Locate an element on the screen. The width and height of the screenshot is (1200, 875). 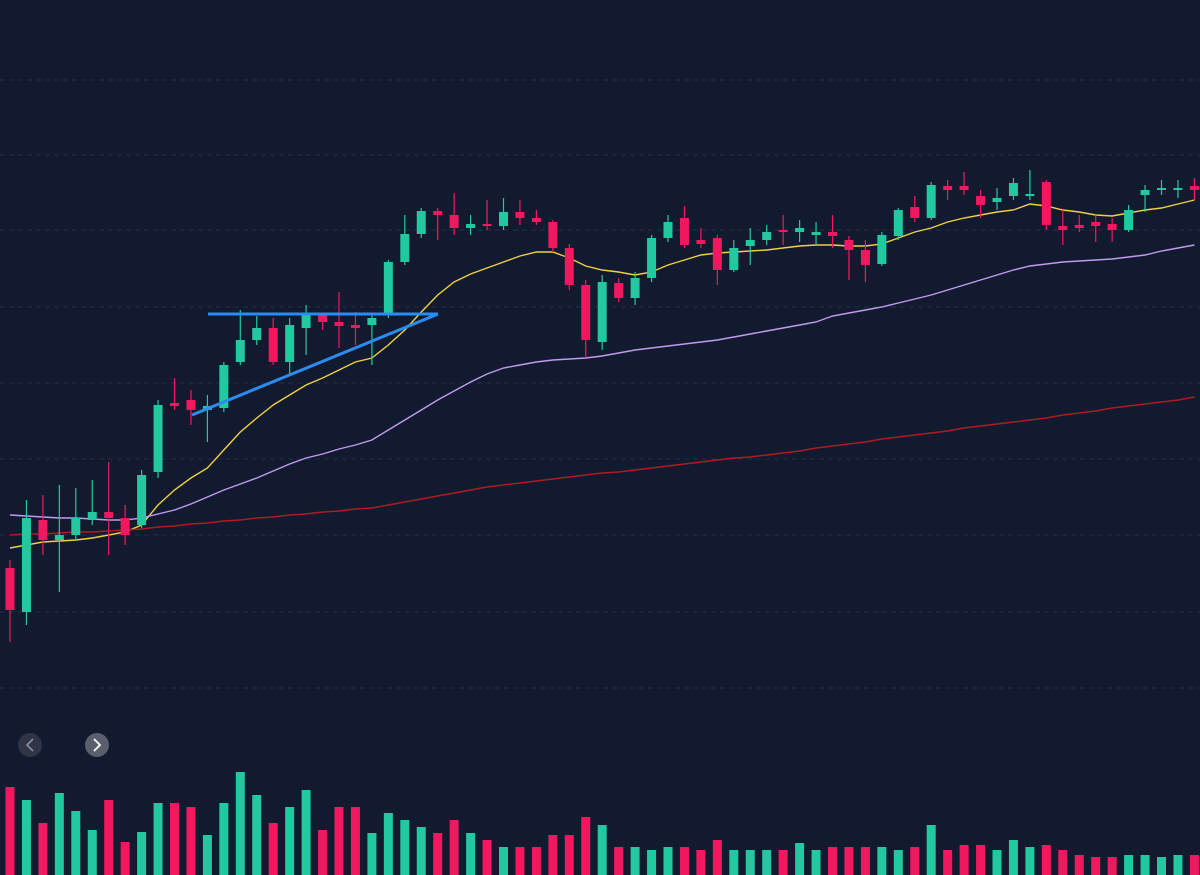
chevron-right is located at coordinates (97, 745).